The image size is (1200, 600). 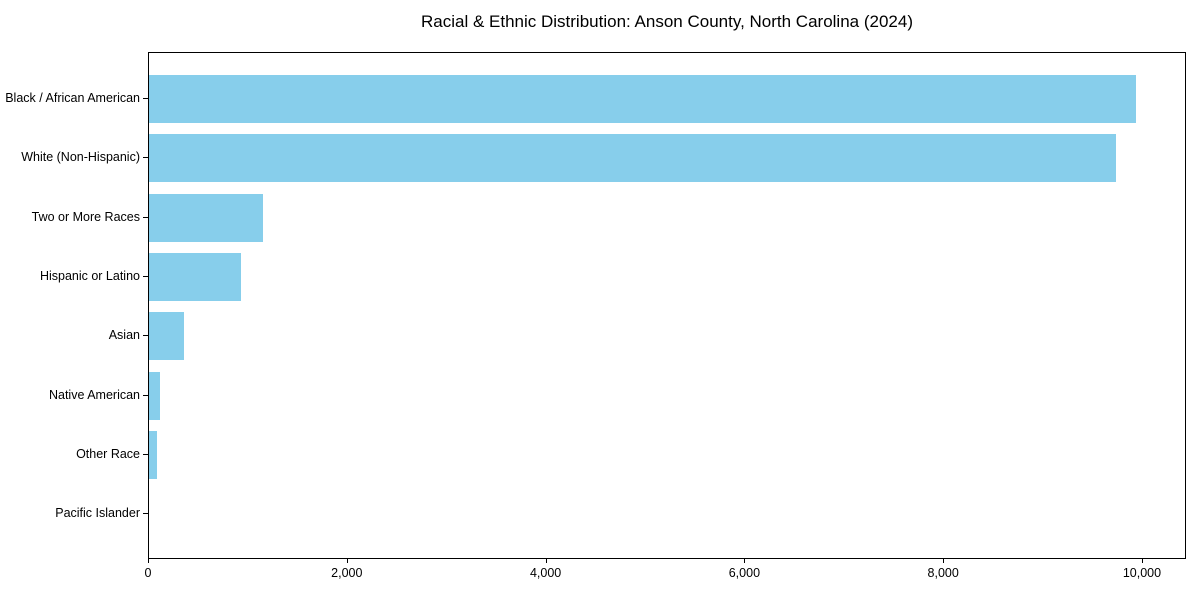 What do you see at coordinates (633, 158) in the screenshot?
I see `bar-white-non-hispanic` at bounding box center [633, 158].